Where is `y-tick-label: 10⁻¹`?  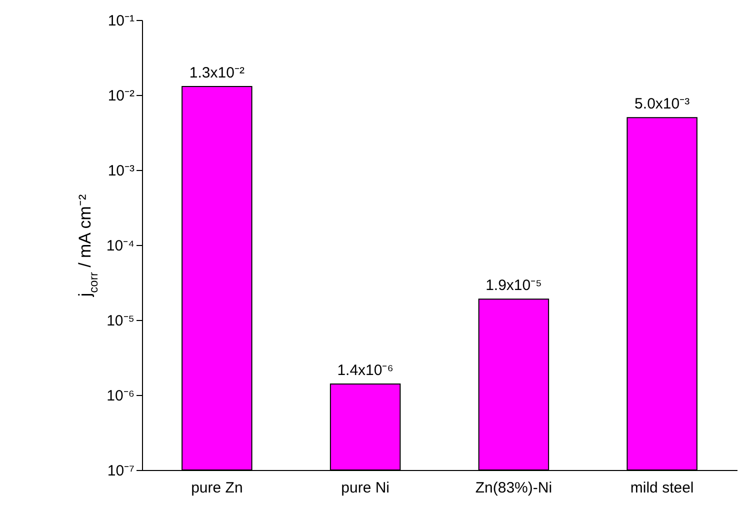 y-tick-label: 10⁻¹ is located at coordinates (121, 21).